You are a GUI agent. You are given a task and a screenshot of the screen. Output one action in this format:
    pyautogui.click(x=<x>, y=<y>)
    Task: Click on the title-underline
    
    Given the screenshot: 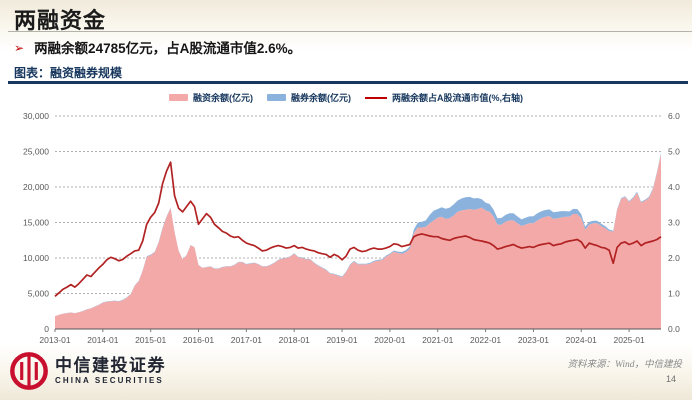 What is the action you would take?
    pyautogui.click(x=350, y=31)
    